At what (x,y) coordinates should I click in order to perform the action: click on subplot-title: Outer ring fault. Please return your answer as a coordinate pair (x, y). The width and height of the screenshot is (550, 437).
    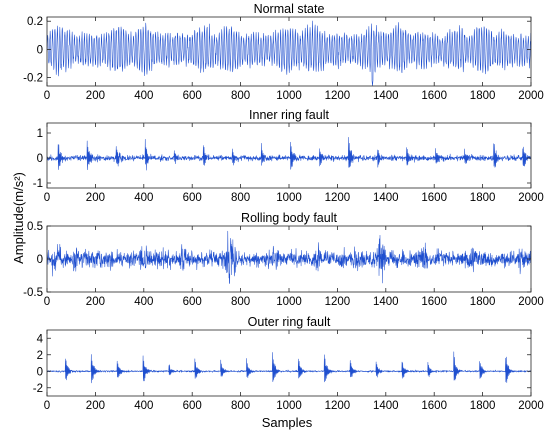
    Looking at the image, I should click on (289, 322).